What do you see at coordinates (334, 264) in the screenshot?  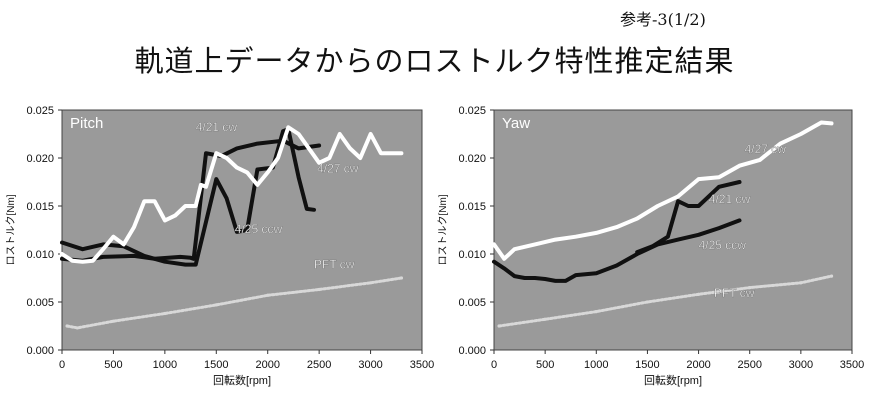 I see `series-label-pft-cw: PFT cw` at bounding box center [334, 264].